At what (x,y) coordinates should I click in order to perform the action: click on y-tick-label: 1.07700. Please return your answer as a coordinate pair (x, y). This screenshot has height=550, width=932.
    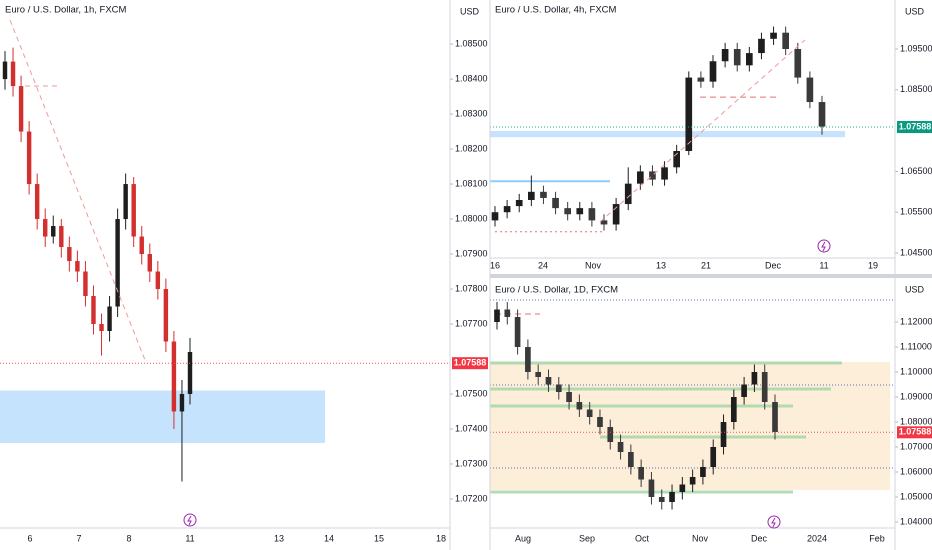
    Looking at the image, I should click on (471, 323).